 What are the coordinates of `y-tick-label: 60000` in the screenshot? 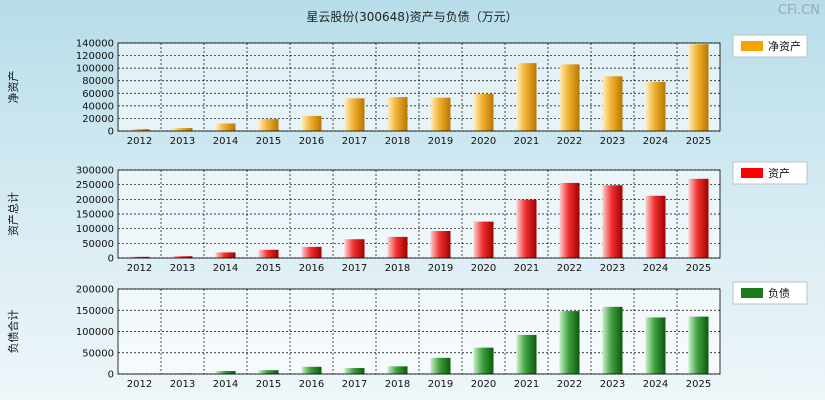 It's located at (98, 94).